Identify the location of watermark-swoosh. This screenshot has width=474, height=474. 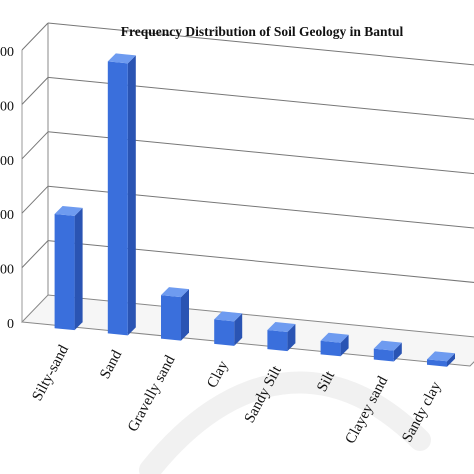
(285, 422).